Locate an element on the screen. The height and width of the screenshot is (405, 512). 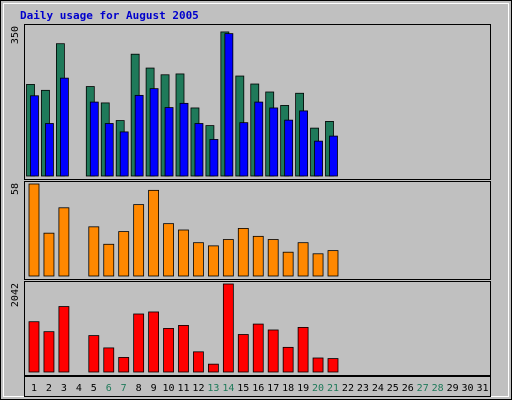
x-tick-label: 3 is located at coordinates (64, 388).